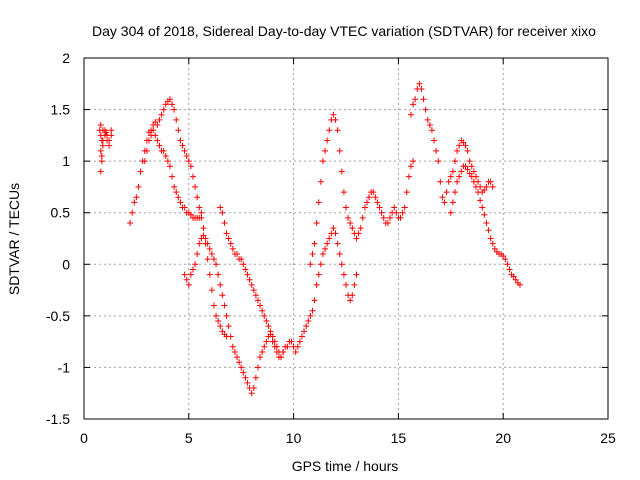 This screenshot has height=480, width=640. What do you see at coordinates (61, 213) in the screenshot?
I see `y-tick-label: 0.5` at bounding box center [61, 213].